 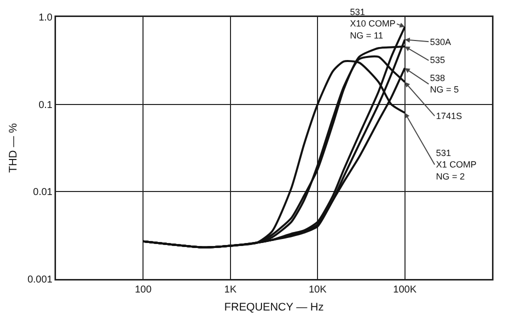 I want to click on x-tick-label: 1K, so click(x=230, y=290).